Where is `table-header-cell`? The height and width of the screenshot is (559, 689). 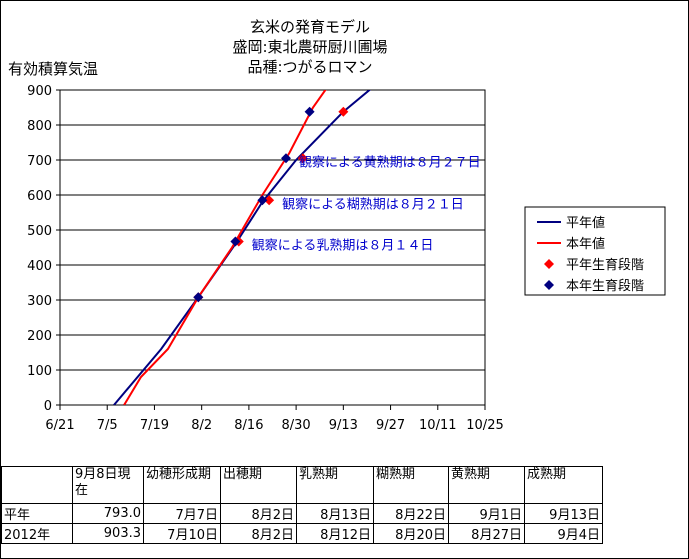 table-header-cell is located at coordinates (37, 485).